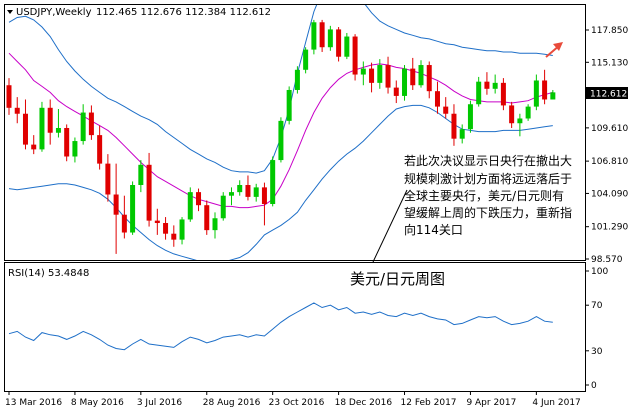 The width and height of the screenshot is (631, 417). I want to click on rsi-layer, so click(280, 326).